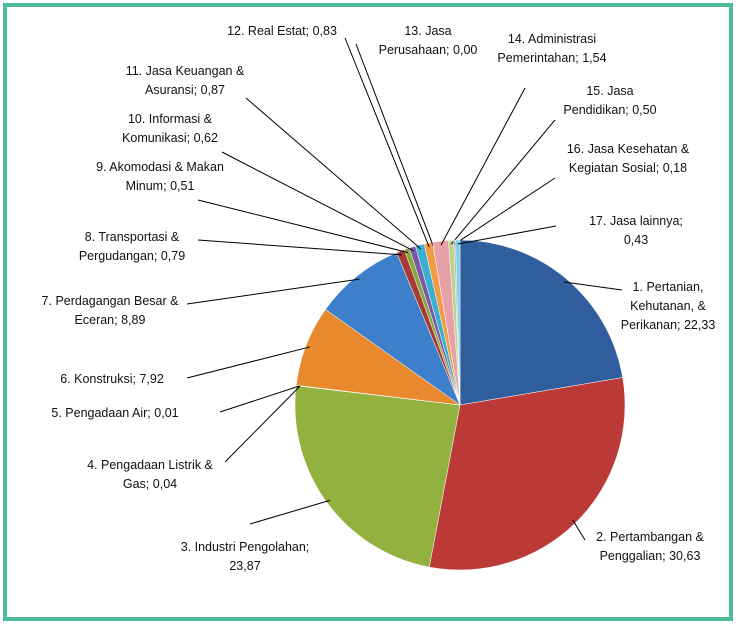  What do you see at coordinates (98, 379) in the screenshot?
I see `label-text: 6. Konstruksi;` at bounding box center [98, 379].